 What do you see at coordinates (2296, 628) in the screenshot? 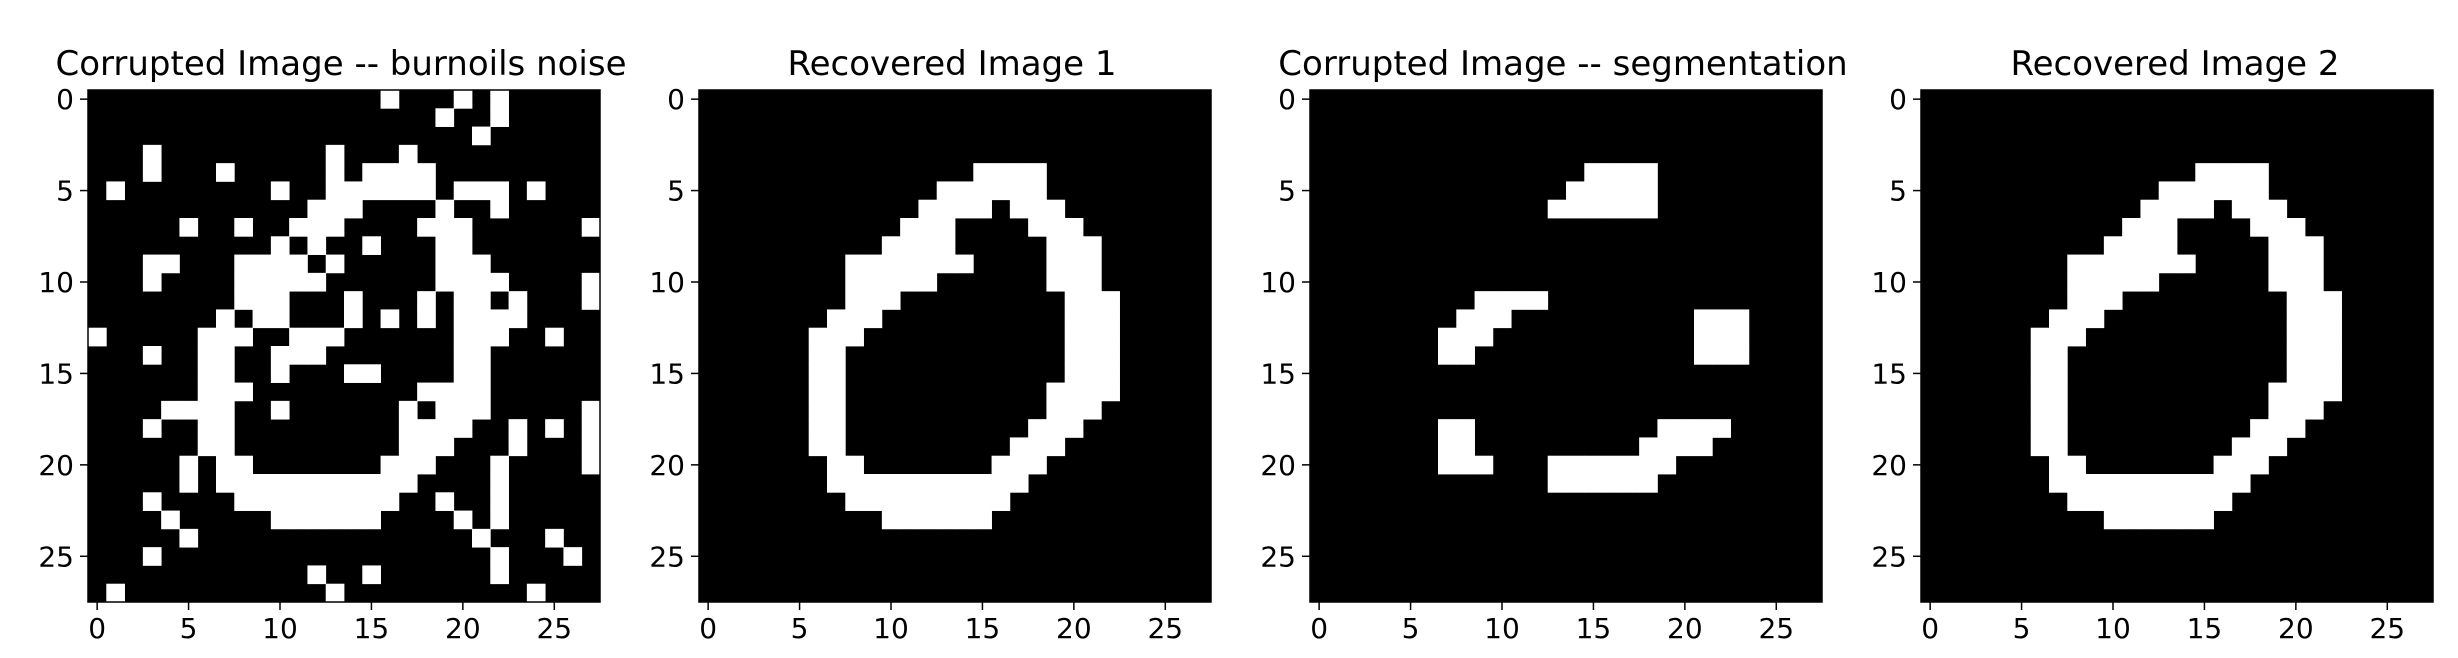
I see `x-tick-label: 20` at bounding box center [2296, 628].